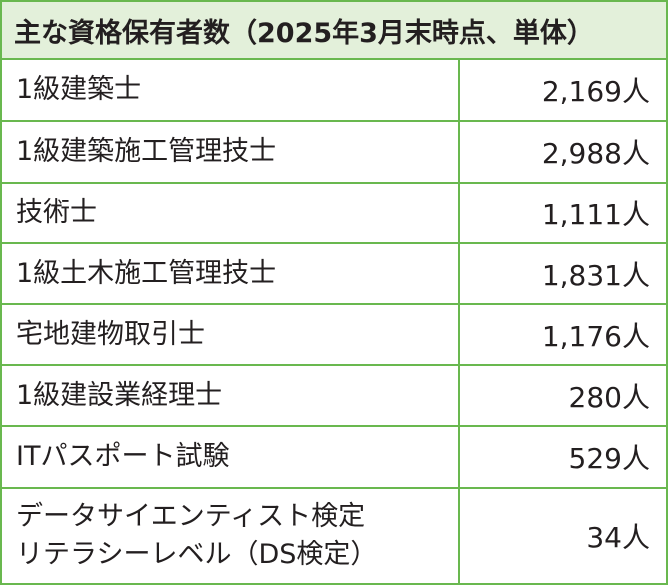 The width and height of the screenshot is (668, 585). I want to click on table-row: 宅地建物取引士 1,176人, so click(334, 335).